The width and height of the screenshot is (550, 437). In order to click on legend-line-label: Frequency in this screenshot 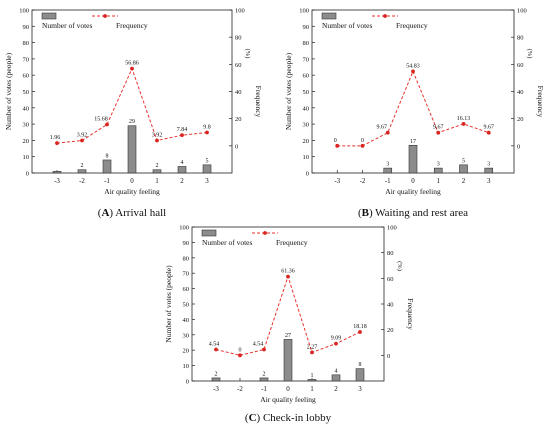, I will do `click(132, 25)`.